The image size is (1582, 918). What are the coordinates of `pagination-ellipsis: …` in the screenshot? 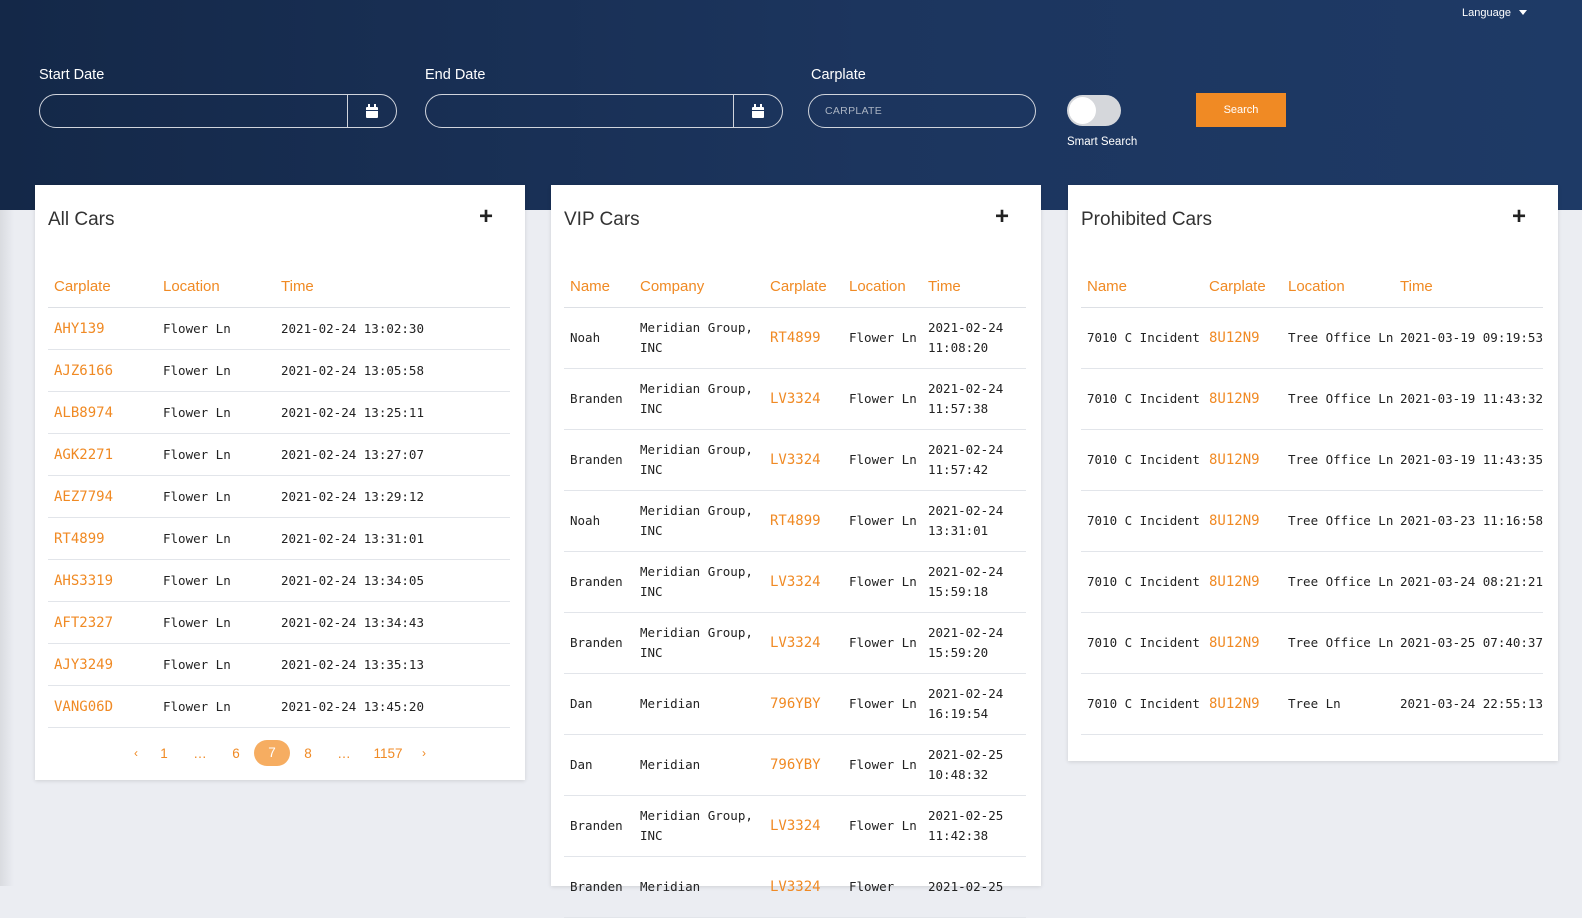 It's located at (344, 753).